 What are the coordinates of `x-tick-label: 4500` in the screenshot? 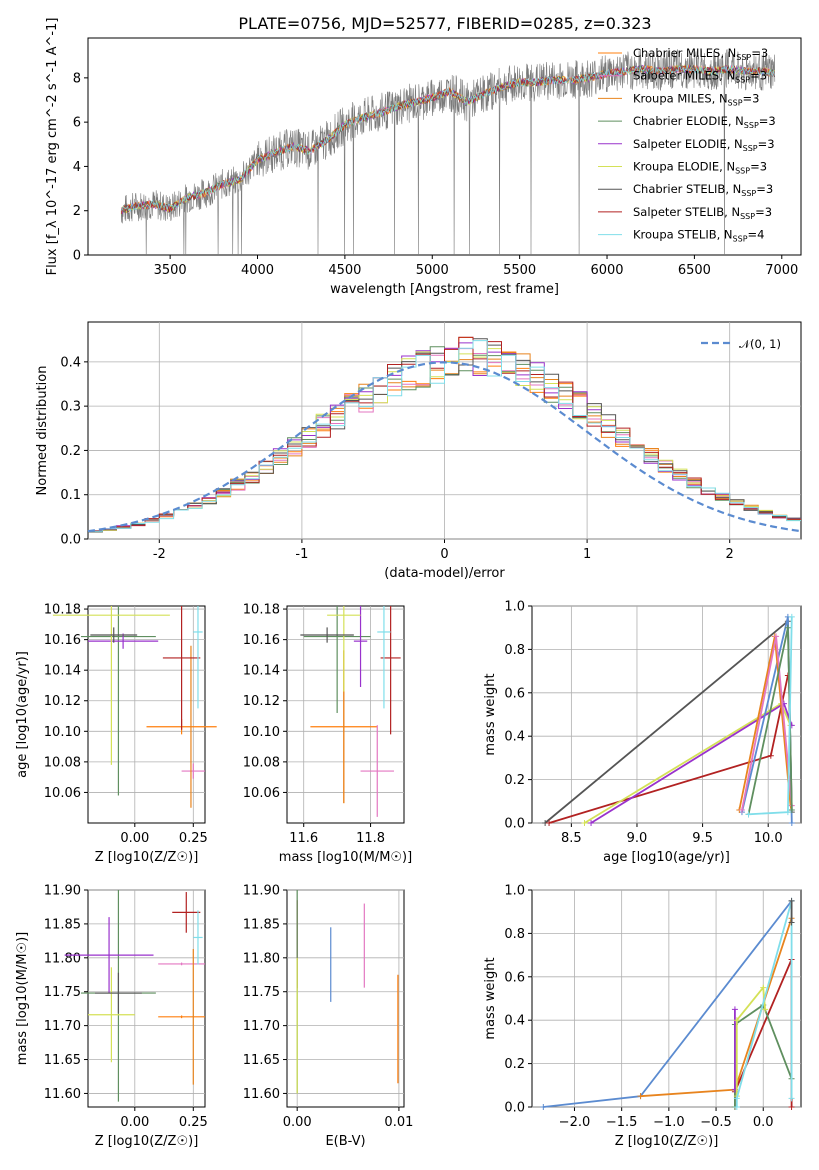 It's located at (344, 270).